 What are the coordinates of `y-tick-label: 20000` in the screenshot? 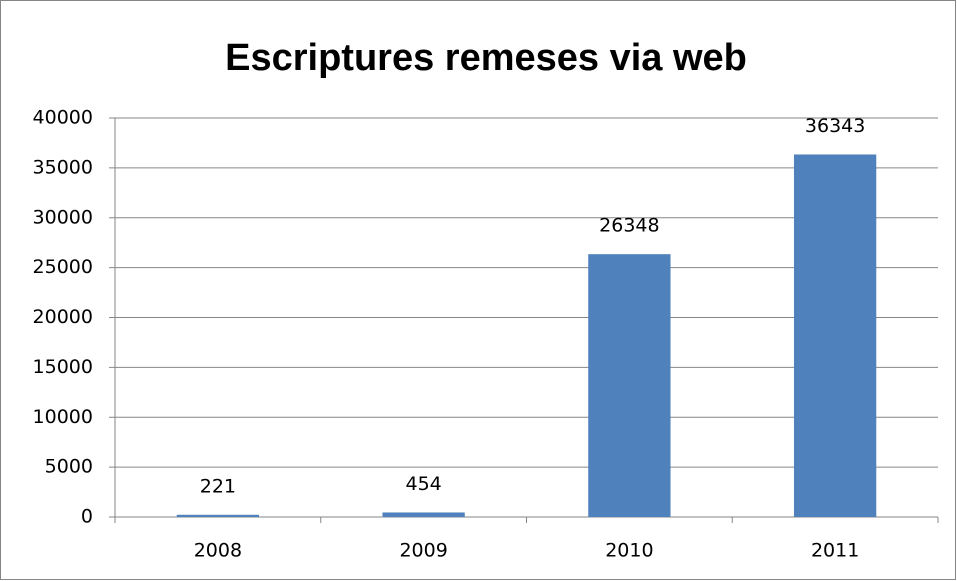 It's located at (63, 317).